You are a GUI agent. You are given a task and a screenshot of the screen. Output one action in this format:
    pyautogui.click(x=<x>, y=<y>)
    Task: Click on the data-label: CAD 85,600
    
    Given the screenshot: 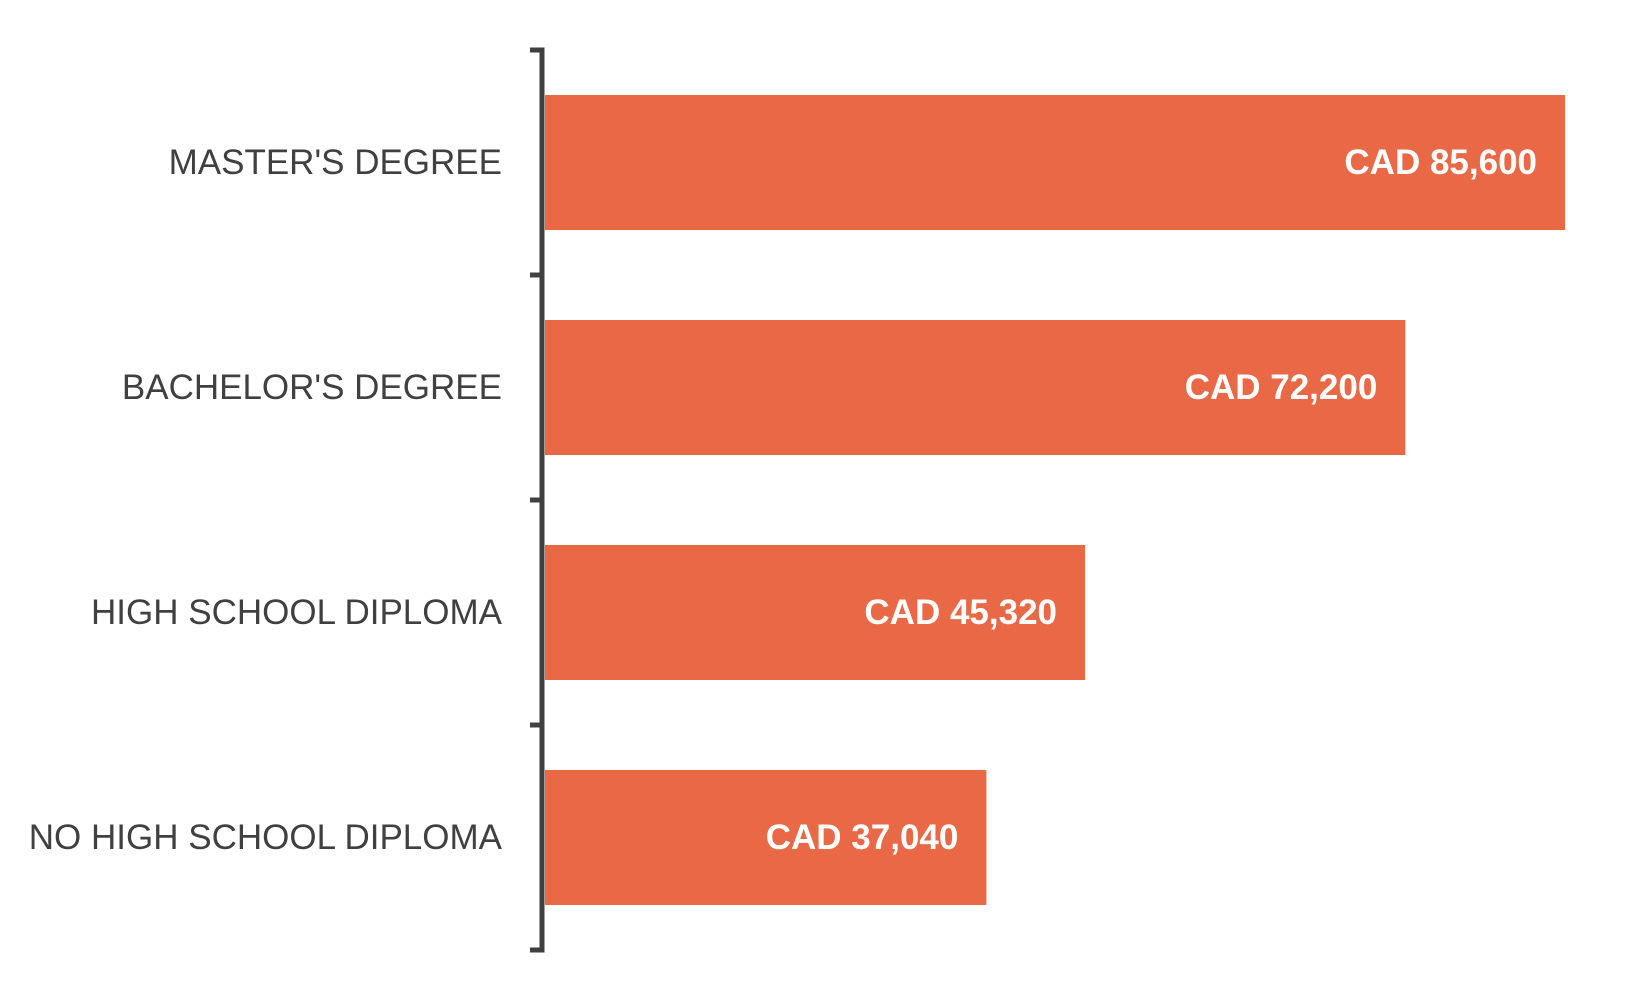 What is the action you would take?
    pyautogui.click(x=1440, y=162)
    